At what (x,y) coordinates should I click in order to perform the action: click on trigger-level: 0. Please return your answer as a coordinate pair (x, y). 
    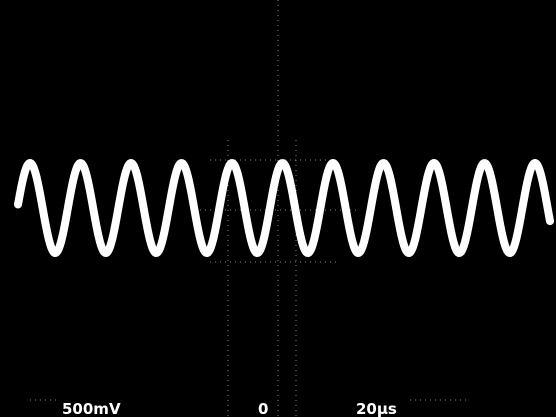
    Looking at the image, I should click on (263, 408).